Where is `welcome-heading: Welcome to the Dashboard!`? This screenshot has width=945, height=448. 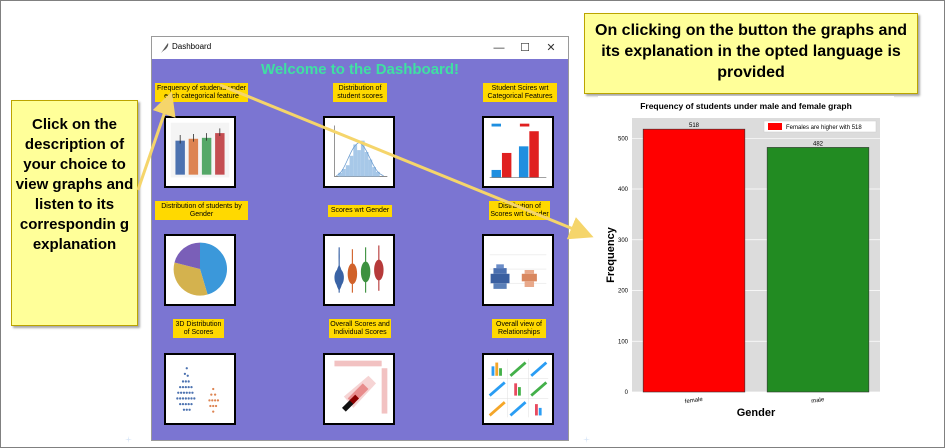 welcome-heading: Welcome to the Dashboard! is located at coordinates (360, 69).